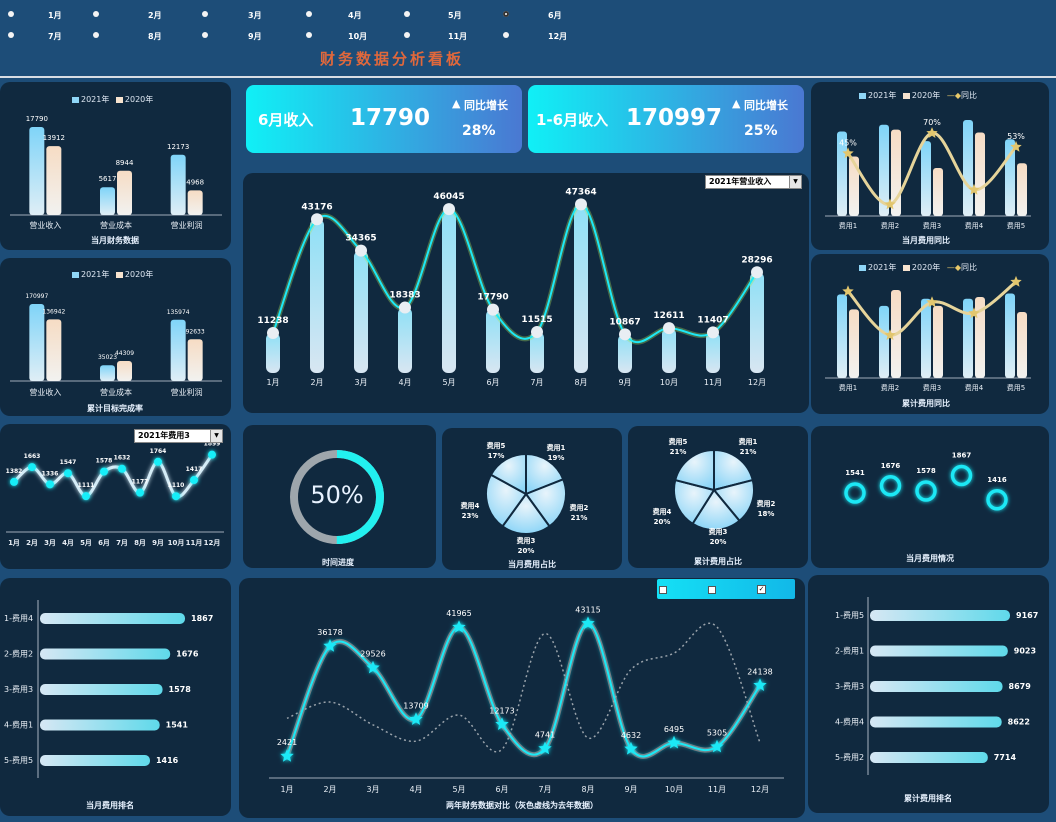 This screenshot has width=1056, height=822. Describe the element at coordinates (579, 507) in the screenshot. I see `slice-label: 费用2` at that location.